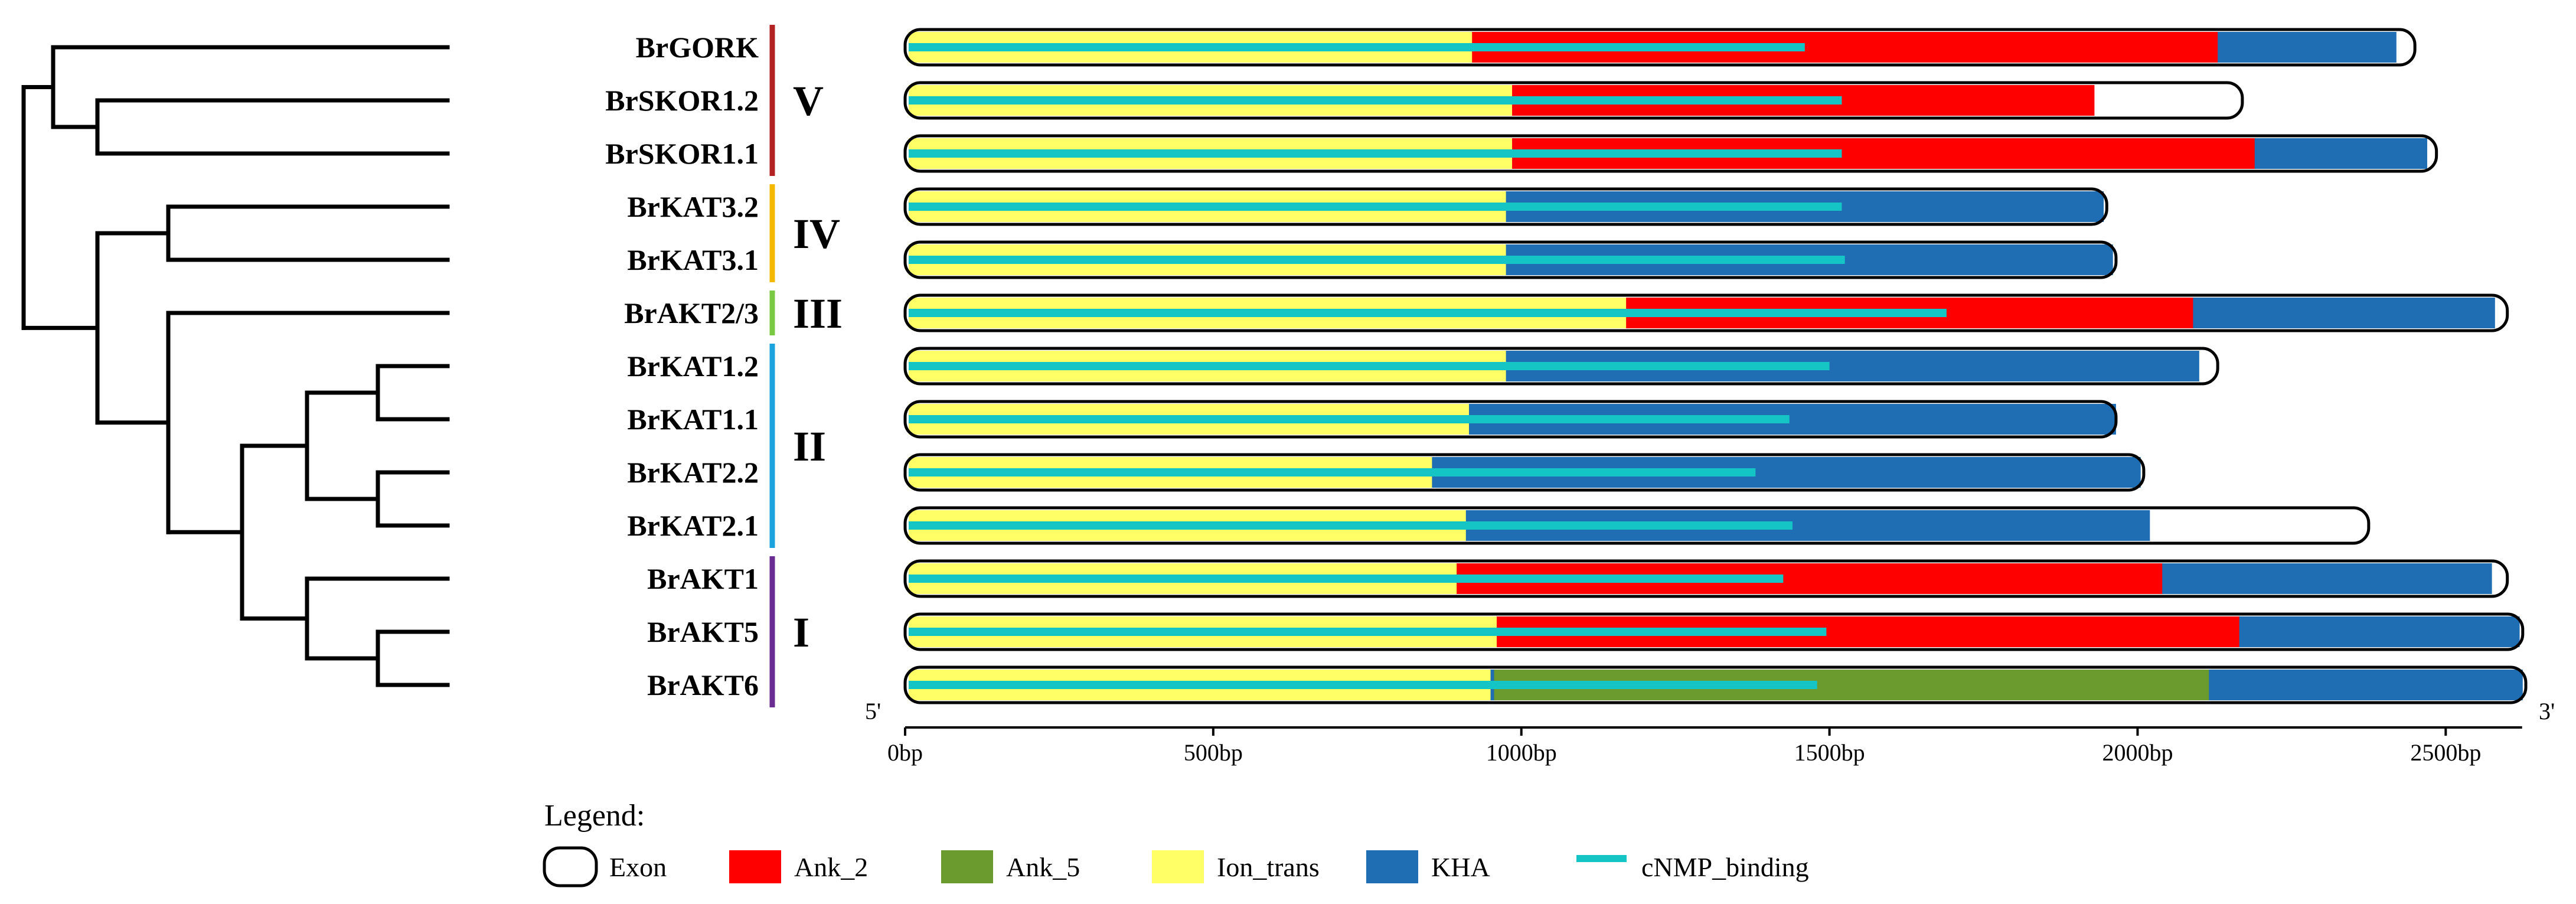 This screenshot has height=904, width=2576. Describe the element at coordinates (1213, 752) in the screenshot. I see `axis-tick-label: 500bp` at that location.